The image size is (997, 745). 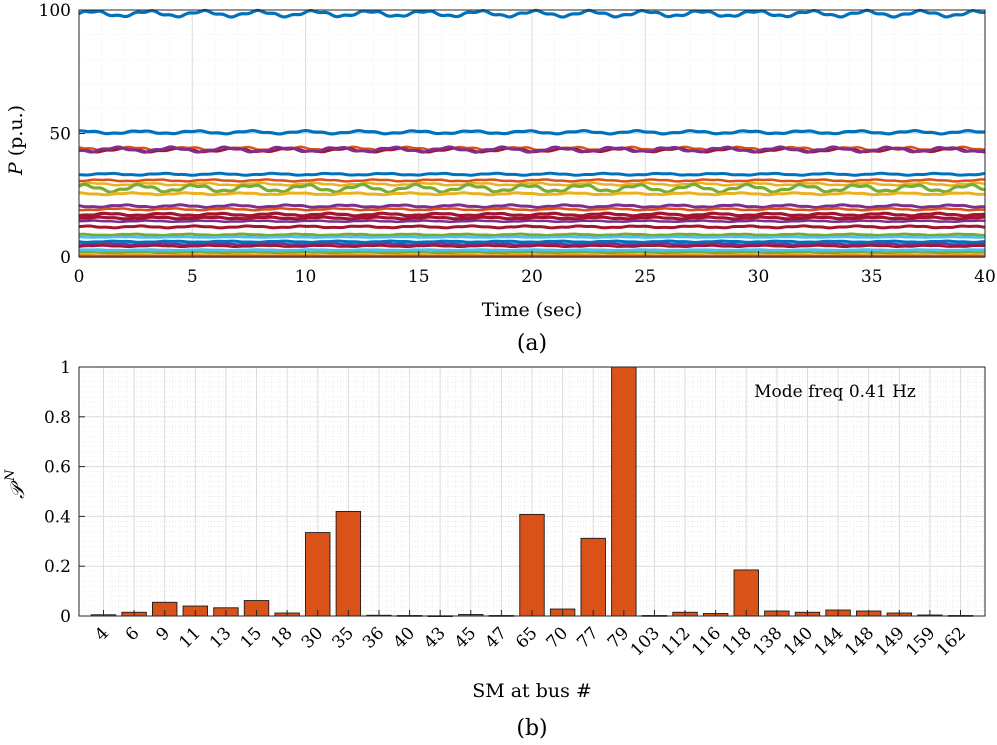 I want to click on panel-b-x-tick-label: 13, so click(x=220, y=637).